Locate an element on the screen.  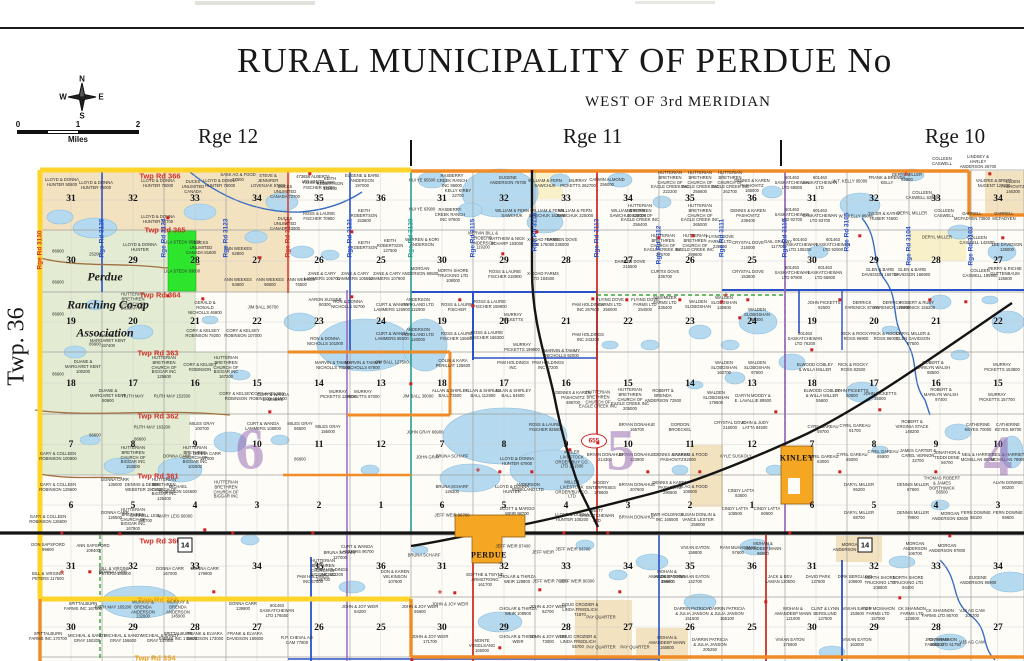
parcel-label: MURRAY PICKETTS 67000 is located at coordinates (363, 394).